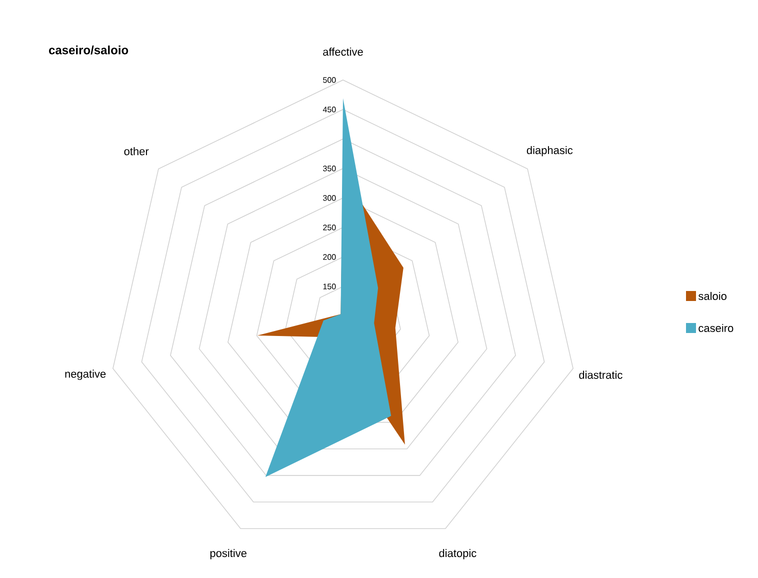  What do you see at coordinates (136, 151) in the screenshot?
I see `spoke-label: other` at bounding box center [136, 151].